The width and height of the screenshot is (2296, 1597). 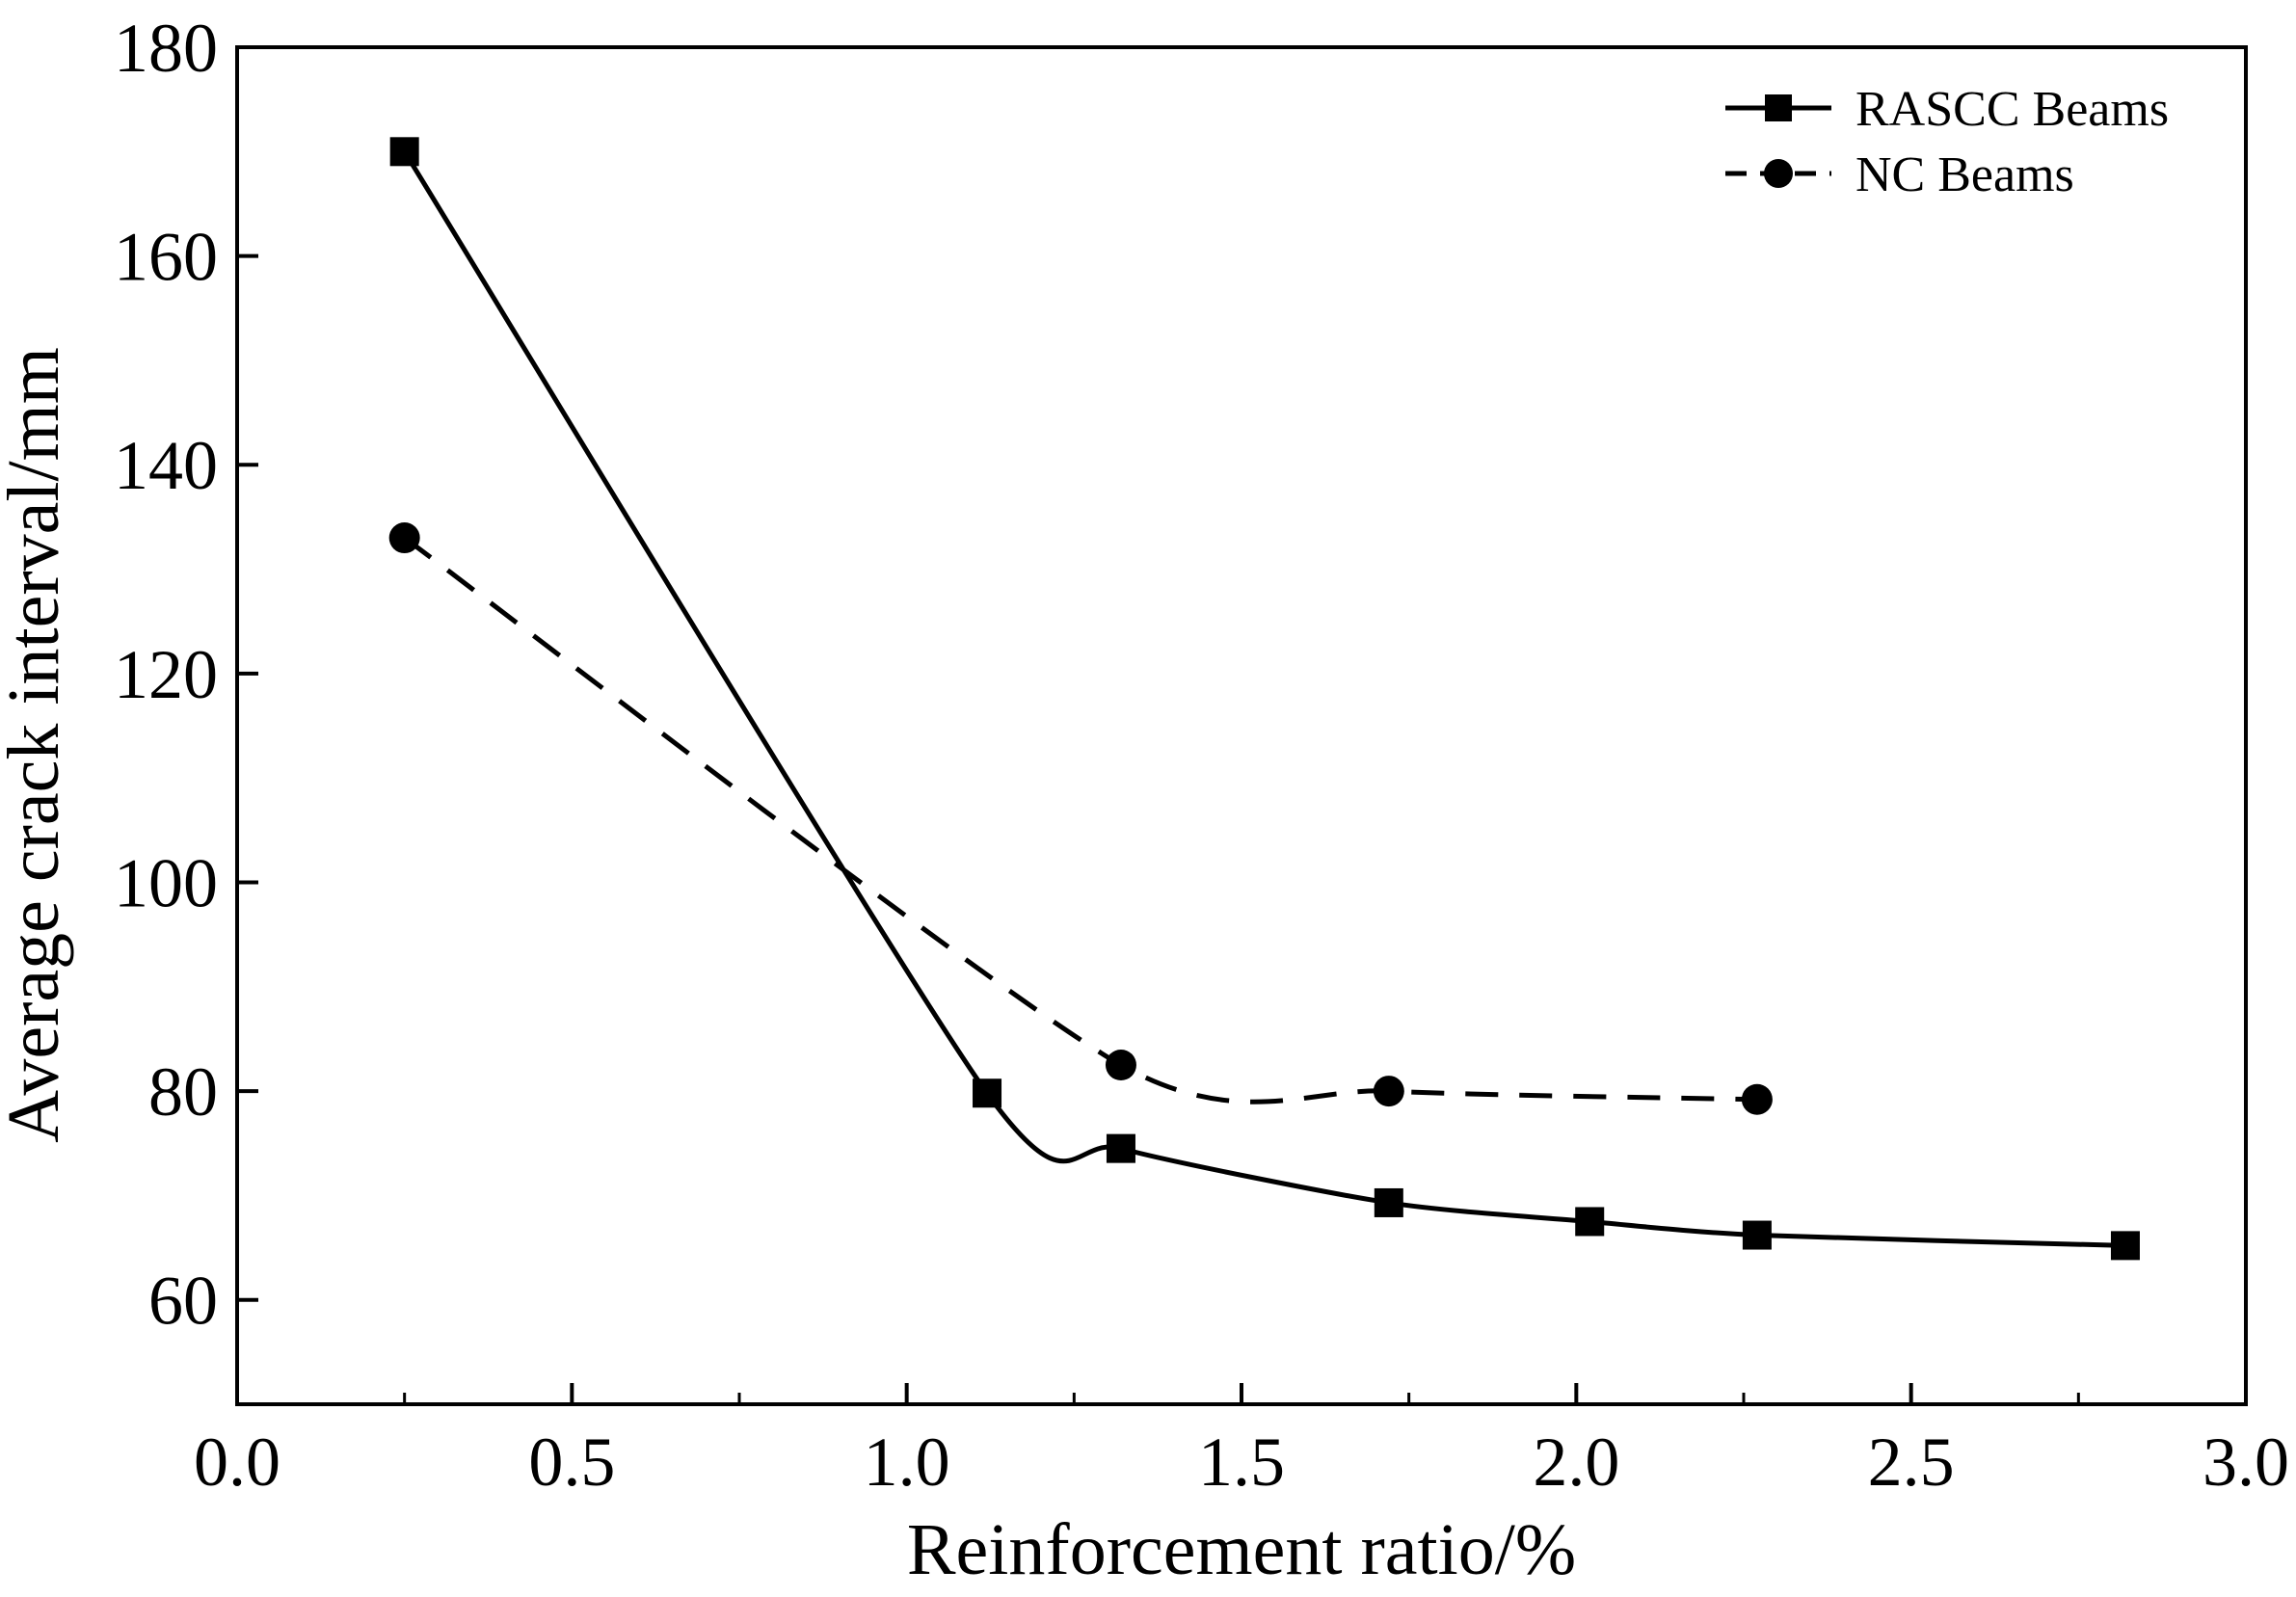 I want to click on x-tick-label: 3.0, so click(x=2246, y=1462).